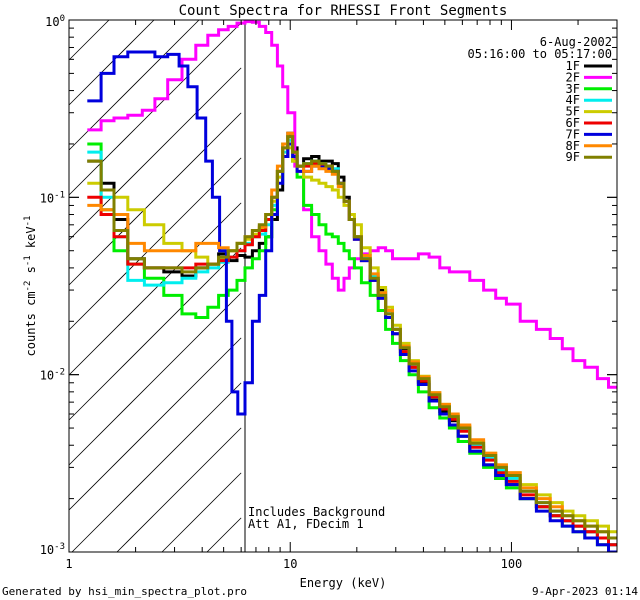  I want to click on annotation-background: Includes Background, so click(316, 512).